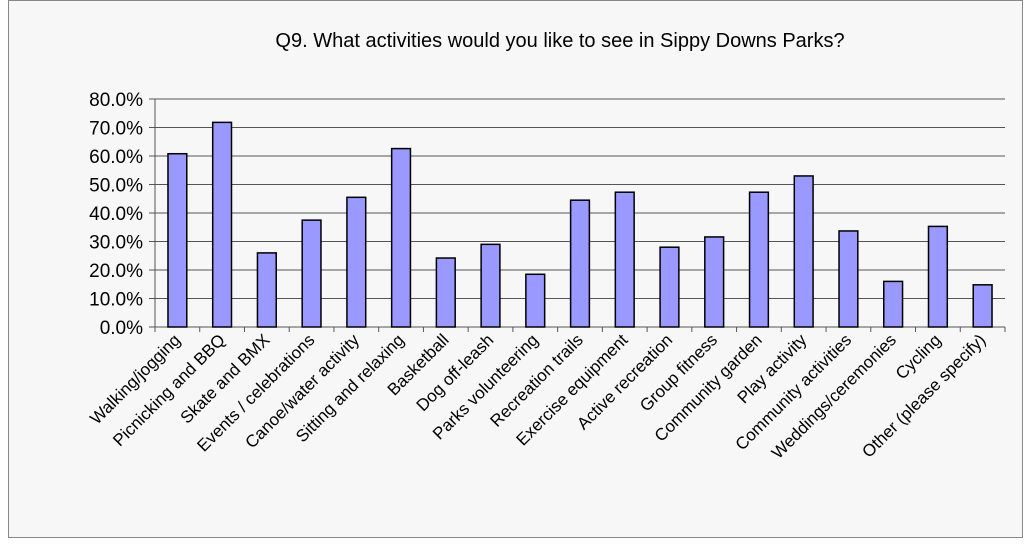 This screenshot has height=545, width=1029. What do you see at coordinates (116, 271) in the screenshot?
I see `y-tick-label: 20.0%` at bounding box center [116, 271].